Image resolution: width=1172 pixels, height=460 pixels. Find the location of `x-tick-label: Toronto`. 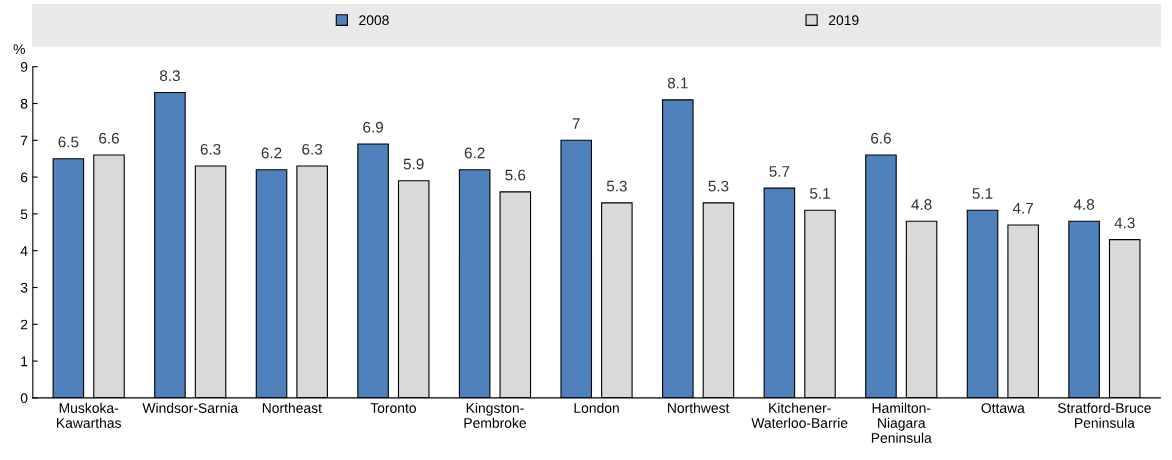

x-tick-label: Toronto is located at coordinates (393, 408).